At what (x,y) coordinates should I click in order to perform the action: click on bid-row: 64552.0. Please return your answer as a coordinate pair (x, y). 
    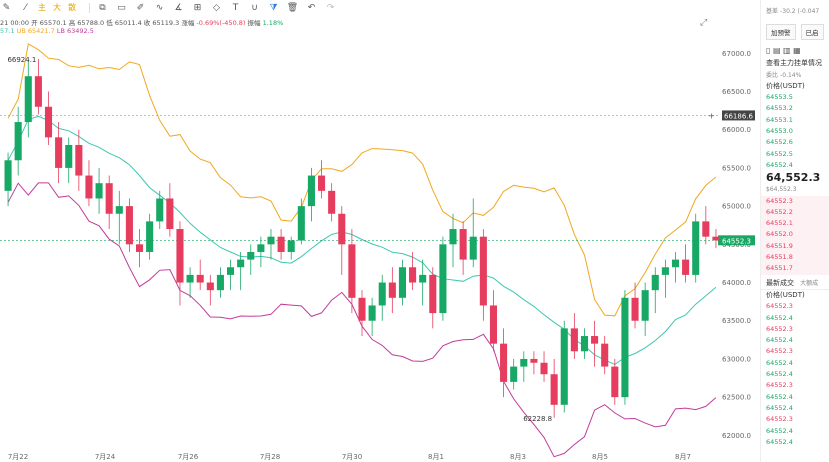
    Looking at the image, I should click on (795, 235).